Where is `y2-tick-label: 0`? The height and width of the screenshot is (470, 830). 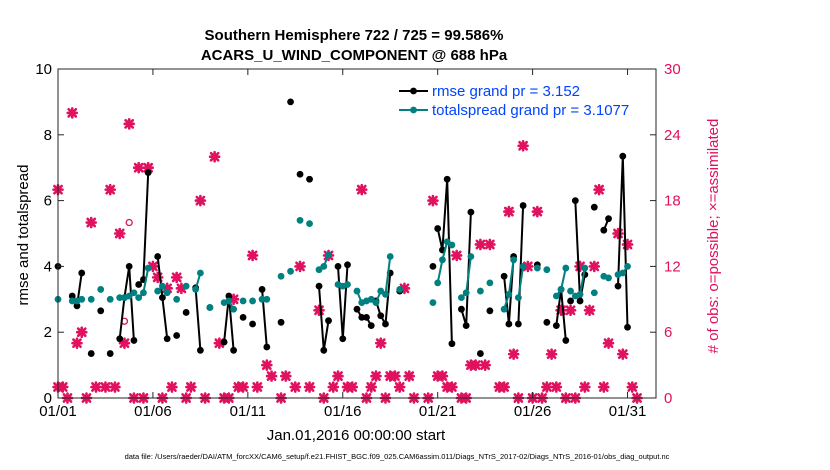 y2-tick-label: 0 is located at coordinates (668, 398).